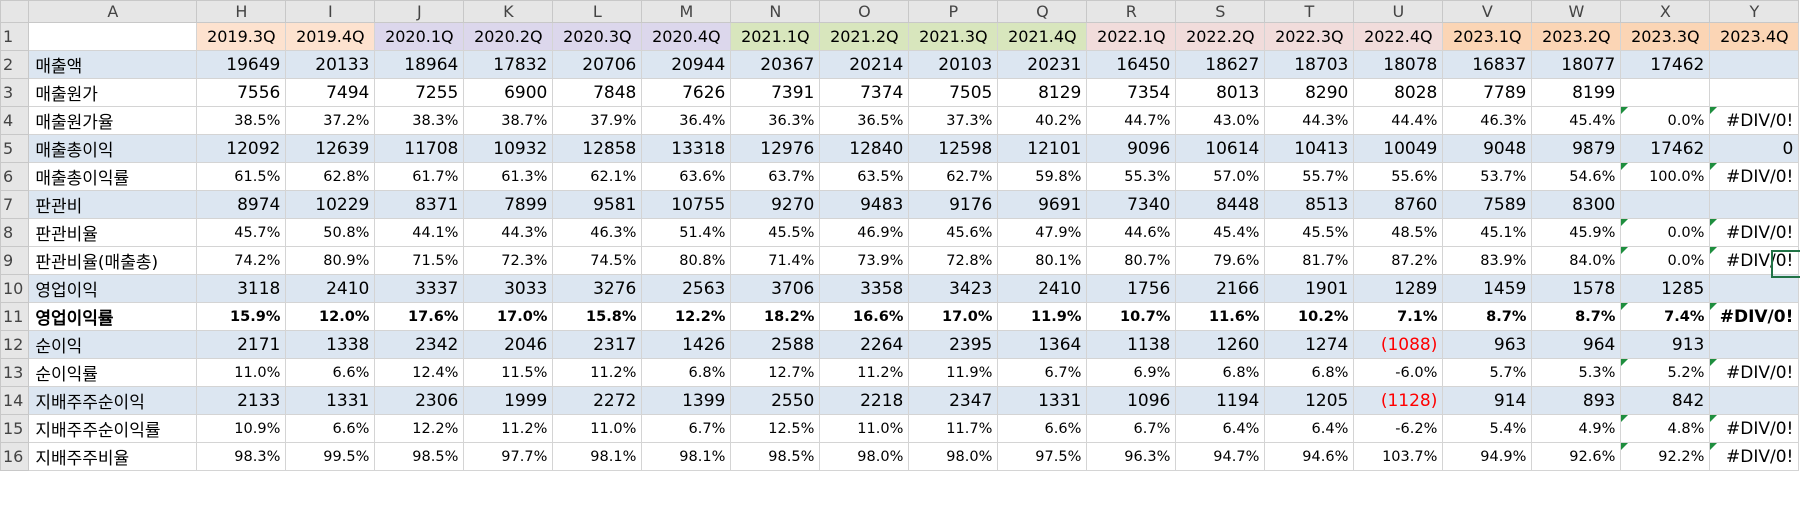  I want to click on row-header: 10, so click(15, 288).